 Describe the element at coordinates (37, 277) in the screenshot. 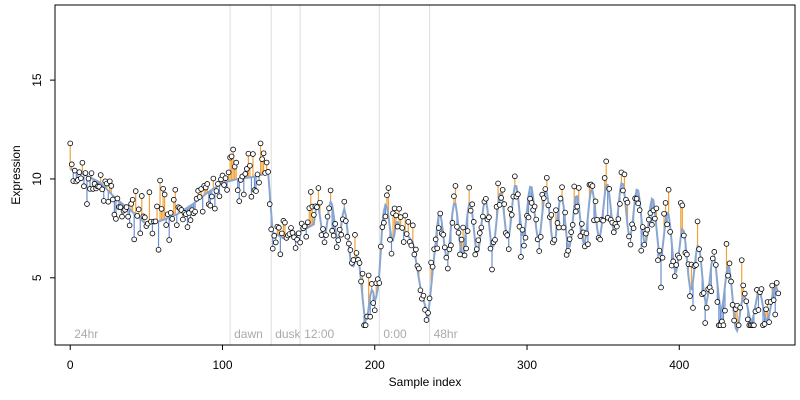

I see `y-tick-label: 5` at that location.